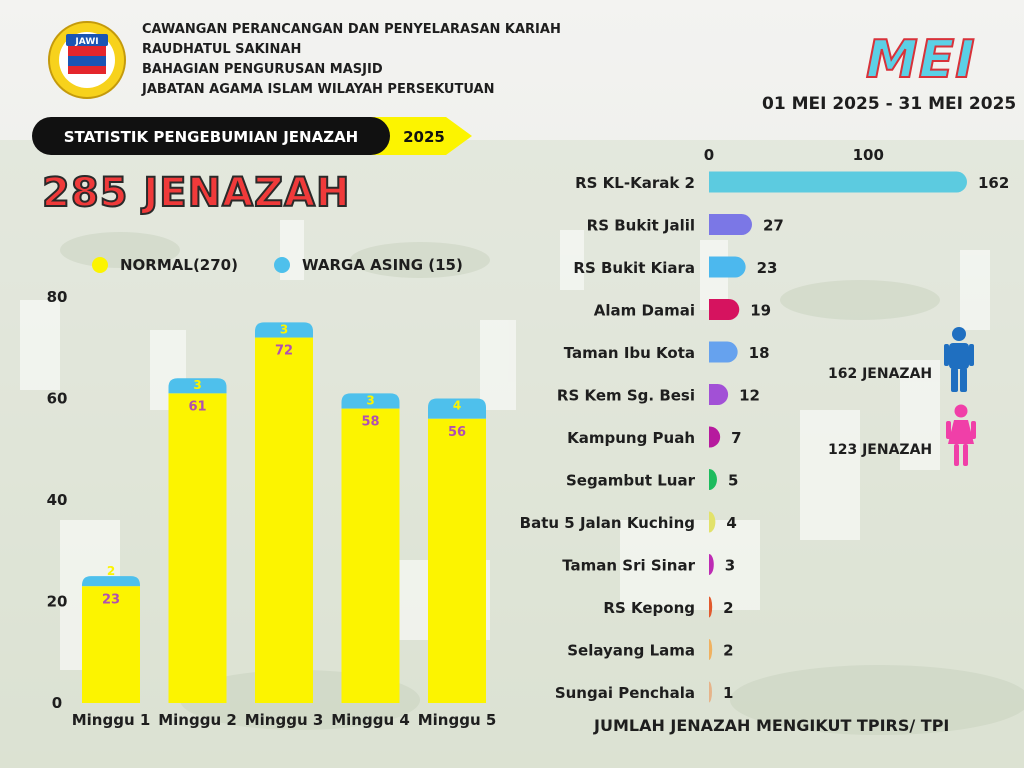 The height and width of the screenshot is (768, 1024). I want to click on tpi-category-label: Segambut Luar, so click(631, 481).